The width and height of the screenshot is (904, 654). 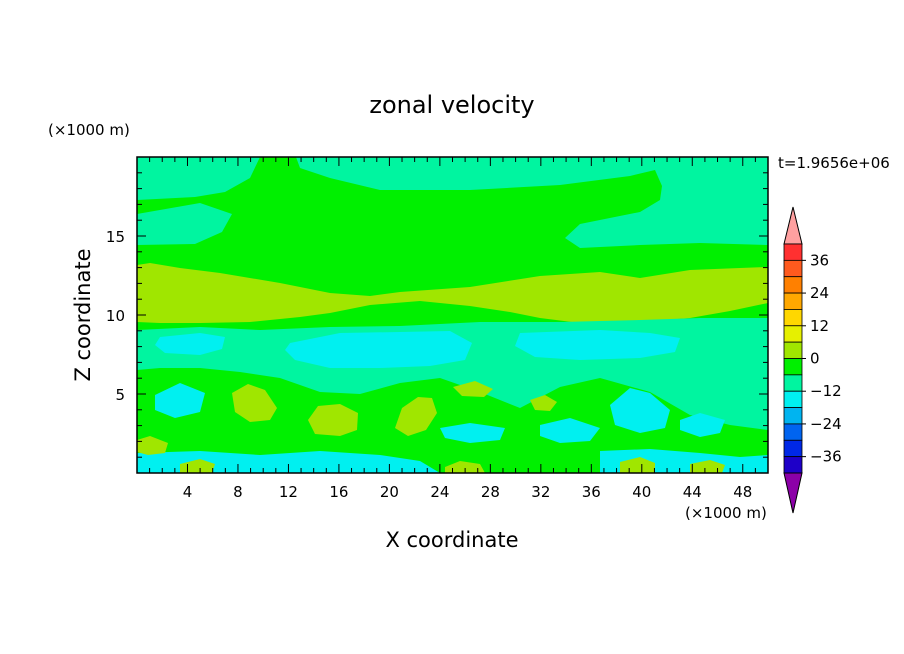 What do you see at coordinates (451, 540) in the screenshot?
I see `x-axis-label: X coordinate` at bounding box center [451, 540].